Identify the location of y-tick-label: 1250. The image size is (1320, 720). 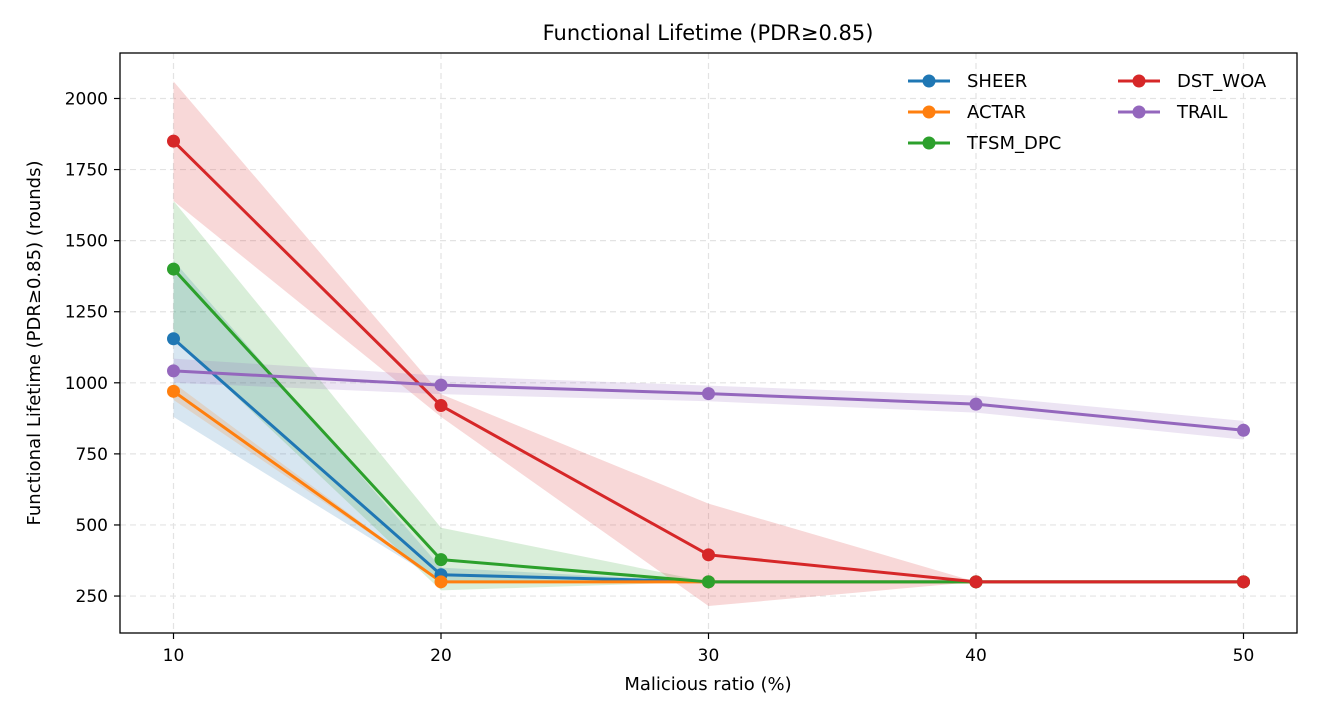
(86, 313).